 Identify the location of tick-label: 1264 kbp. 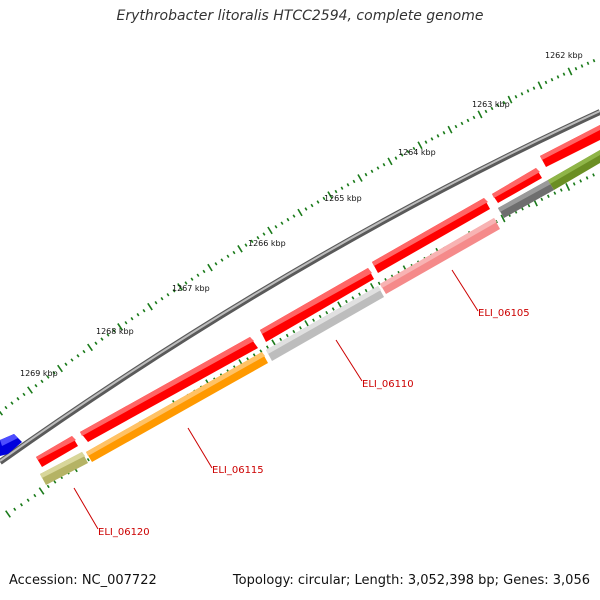
(417, 152).